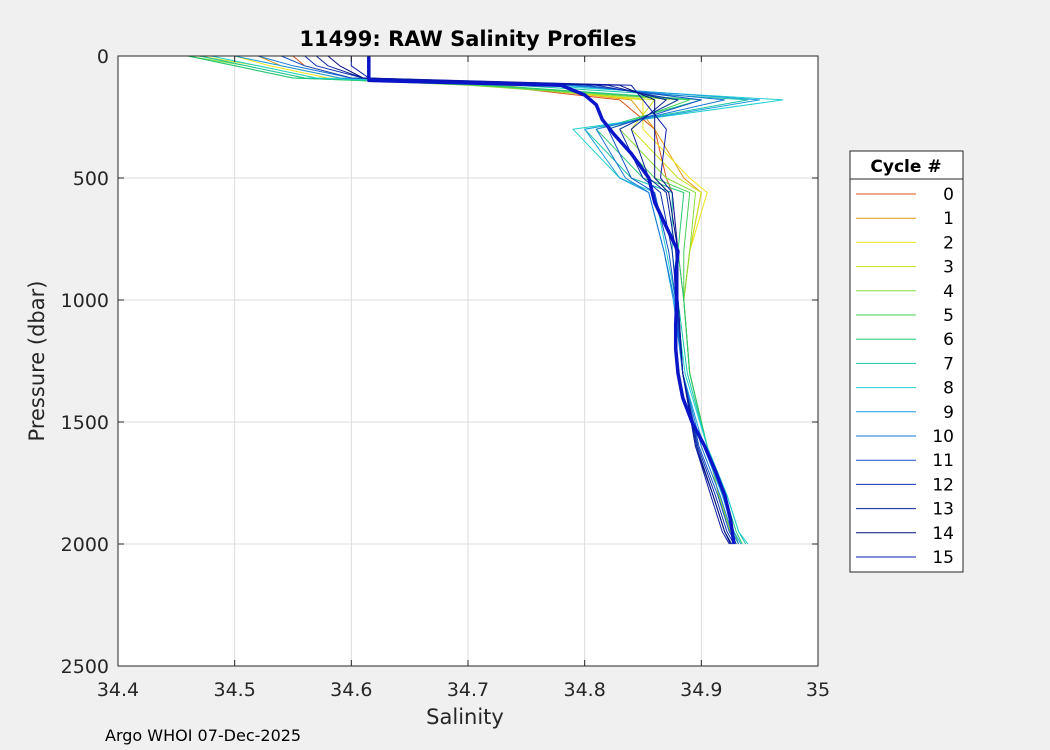  I want to click on legend-label-cycle-2: 2, so click(948, 243).